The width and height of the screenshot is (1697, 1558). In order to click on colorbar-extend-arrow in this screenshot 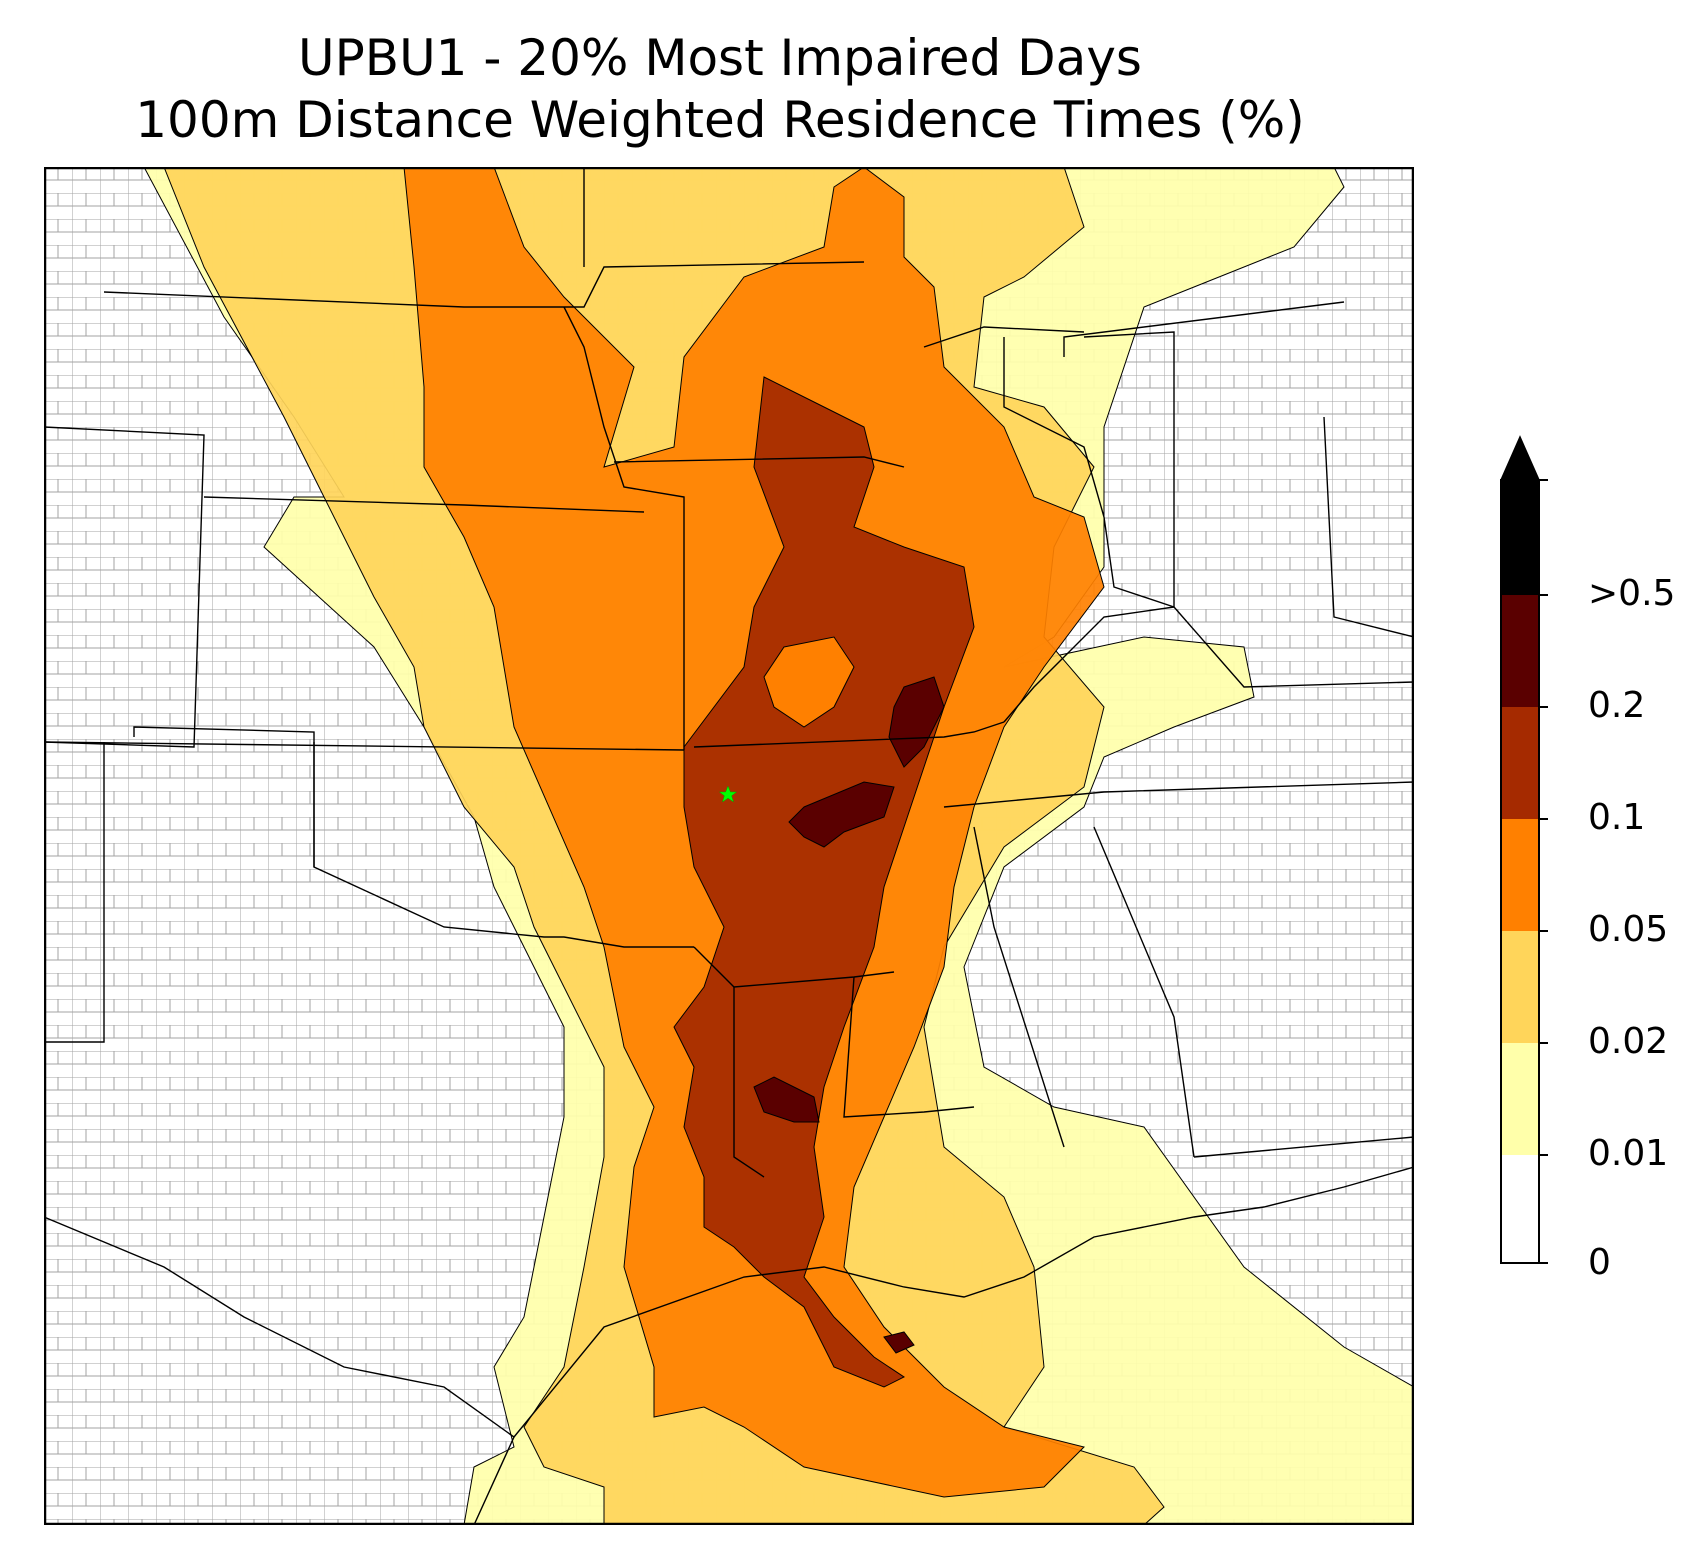, I will do `click(1520, 458)`.